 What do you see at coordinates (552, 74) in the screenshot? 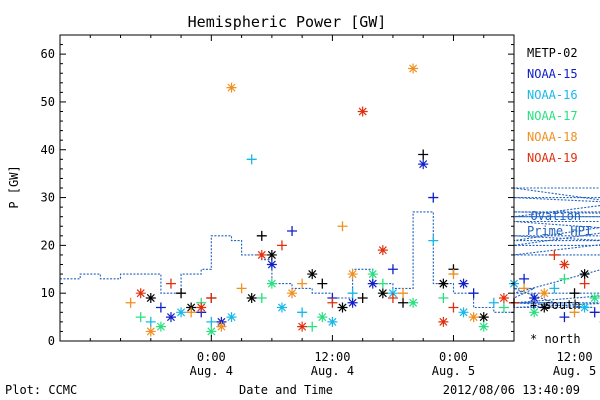
I see `legend-entry: NOAA-15` at bounding box center [552, 74].